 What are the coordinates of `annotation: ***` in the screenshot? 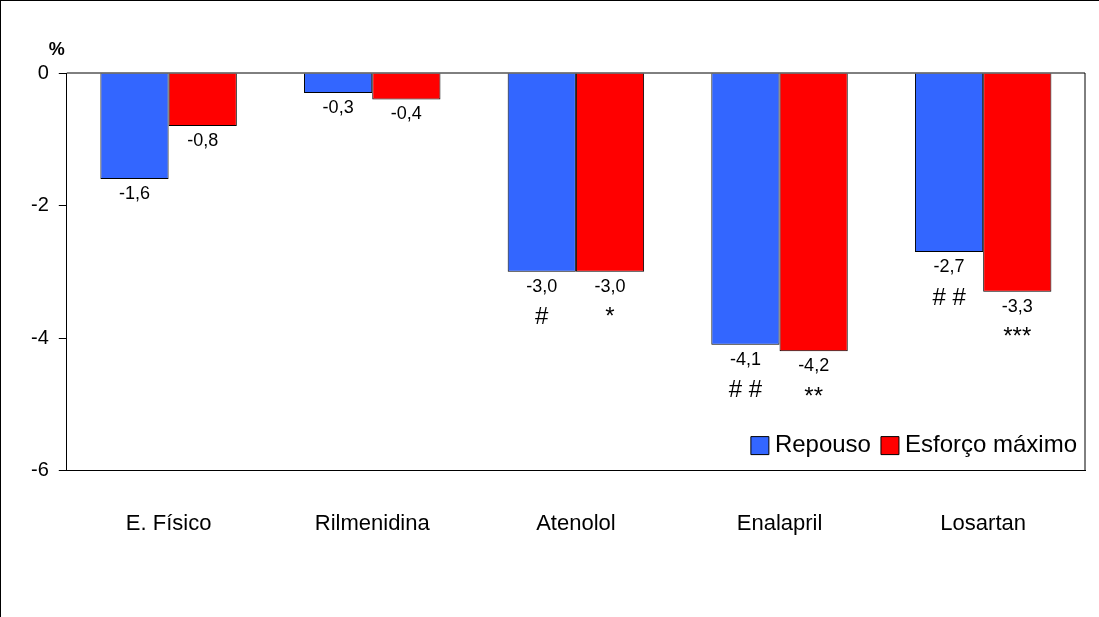 It's located at (1017, 336).